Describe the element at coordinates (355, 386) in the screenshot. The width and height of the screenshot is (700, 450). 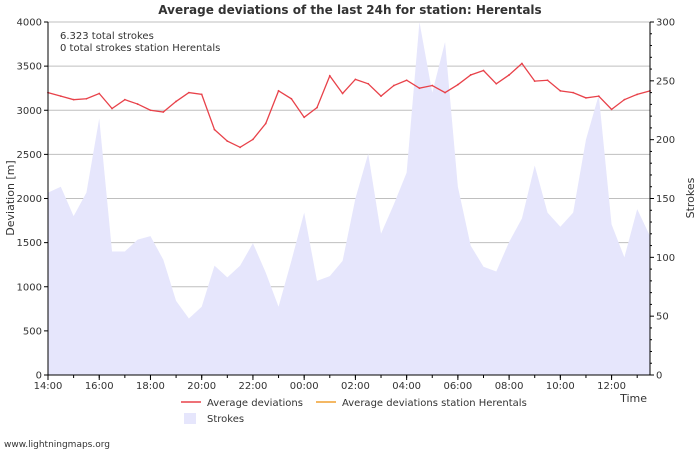
I see `x-tick-label: 02:00` at that location.